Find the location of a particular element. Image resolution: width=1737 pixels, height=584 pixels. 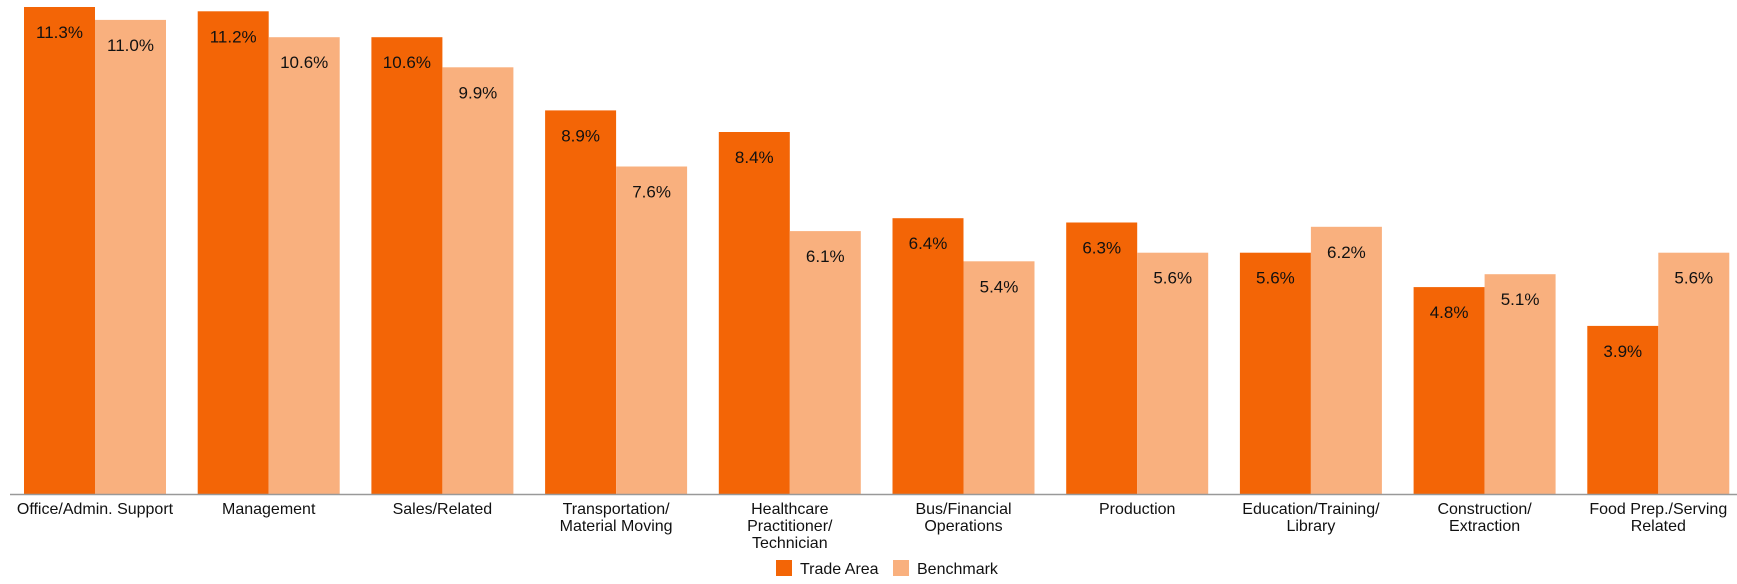

legend-swatch-trade-area is located at coordinates (784, 568).